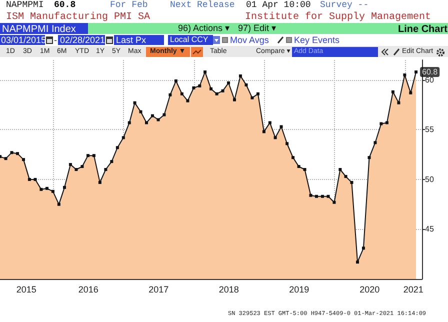 The height and width of the screenshot is (322, 448). What do you see at coordinates (65, 5) in the screenshot?
I see `text: 60.8` at bounding box center [65, 5].